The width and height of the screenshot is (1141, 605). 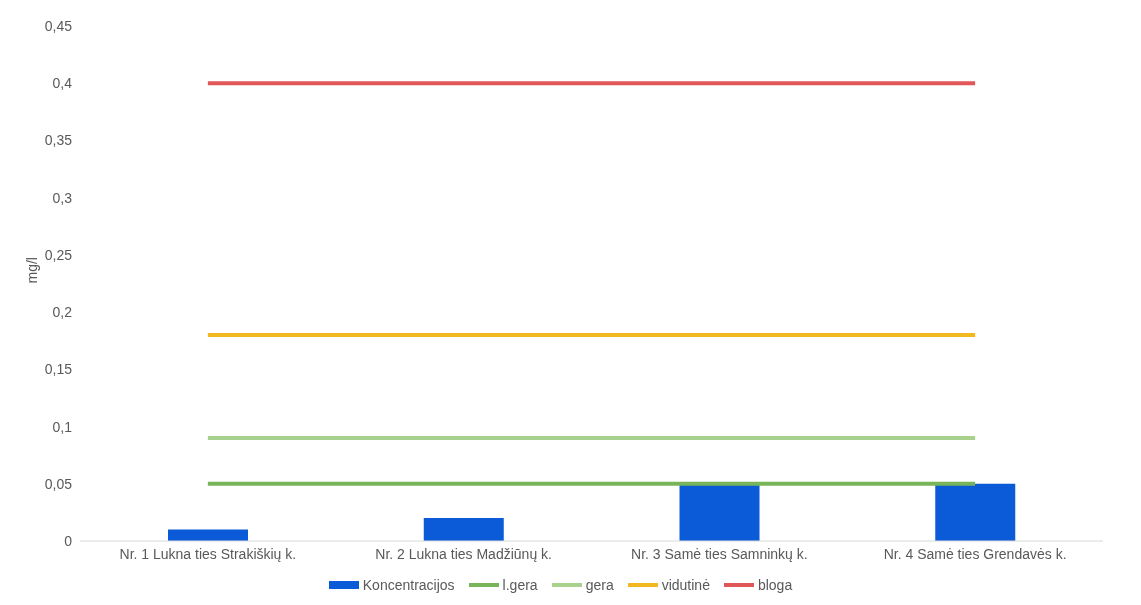 What do you see at coordinates (719, 553) in the screenshot?
I see `x-tick-label: Nr. 3 Samė ties Samninkų k.` at bounding box center [719, 553].